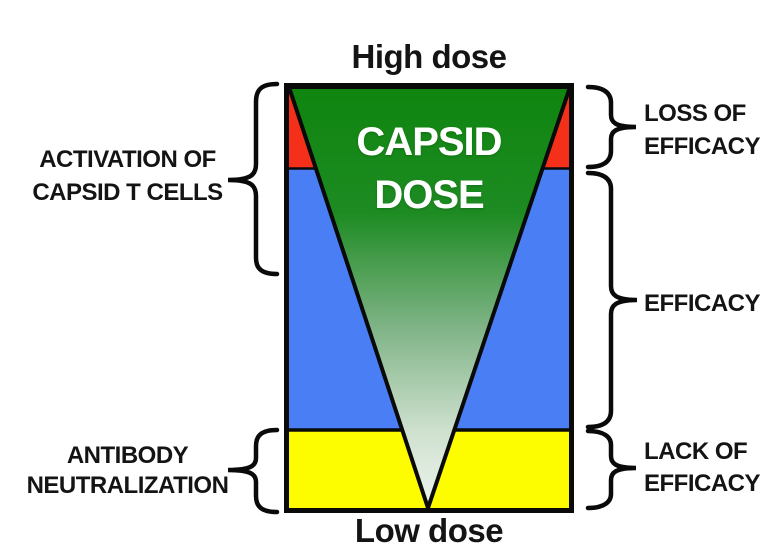 This screenshot has height=556, width=769. What do you see at coordinates (702, 130) in the screenshot?
I see `loss-of-efficacy-label: LOSS OF EFFICACY` at bounding box center [702, 130].